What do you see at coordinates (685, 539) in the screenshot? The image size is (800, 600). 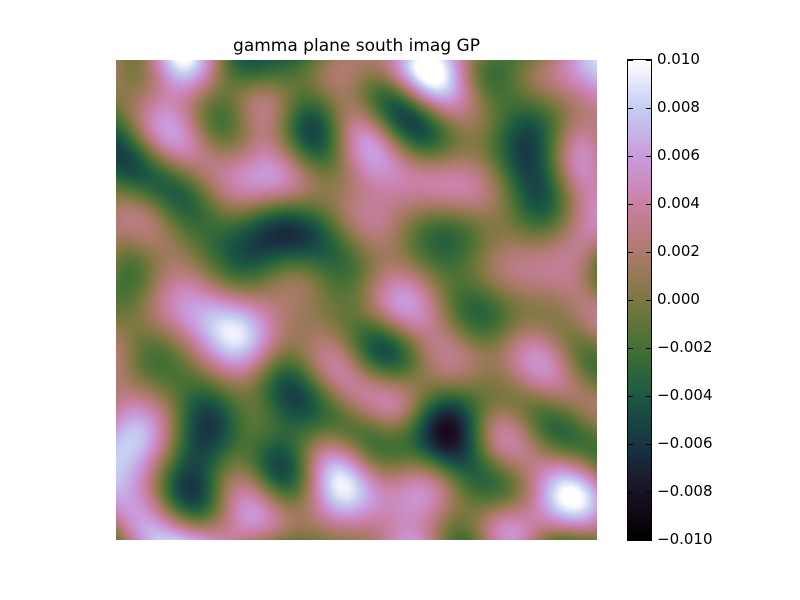 I see `colorbar-tick-label: −0.010` at bounding box center [685, 539].